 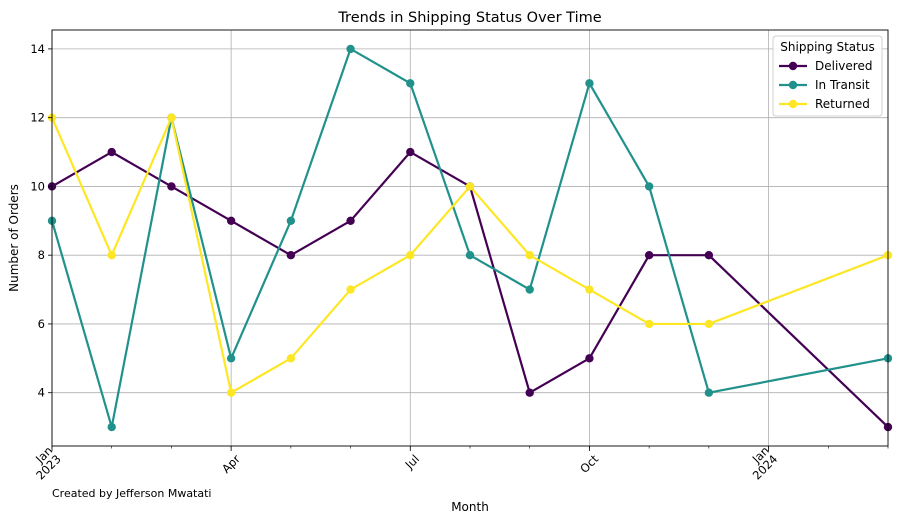 What do you see at coordinates (37, 49) in the screenshot?
I see `y-tick-label: 14` at bounding box center [37, 49].